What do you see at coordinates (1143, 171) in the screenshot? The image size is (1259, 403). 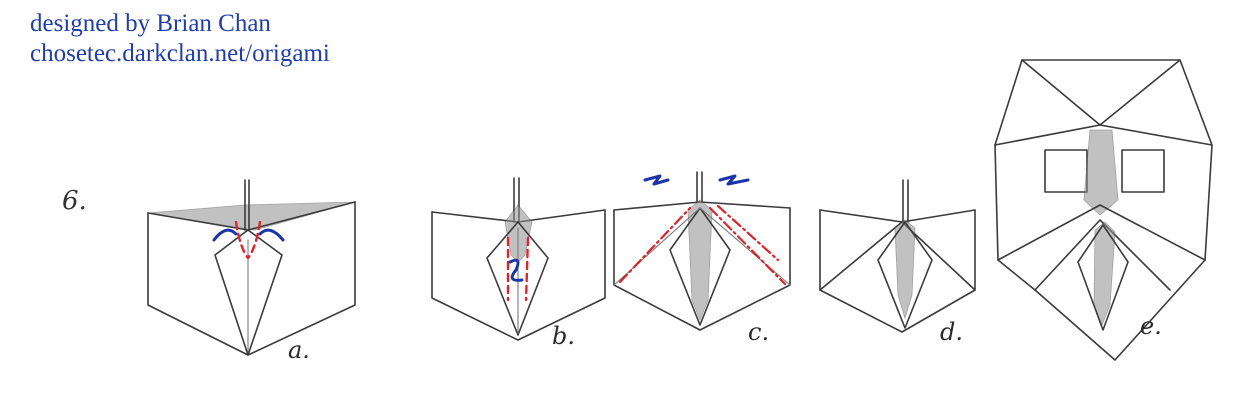 I see `panel-e-right-block` at bounding box center [1143, 171].